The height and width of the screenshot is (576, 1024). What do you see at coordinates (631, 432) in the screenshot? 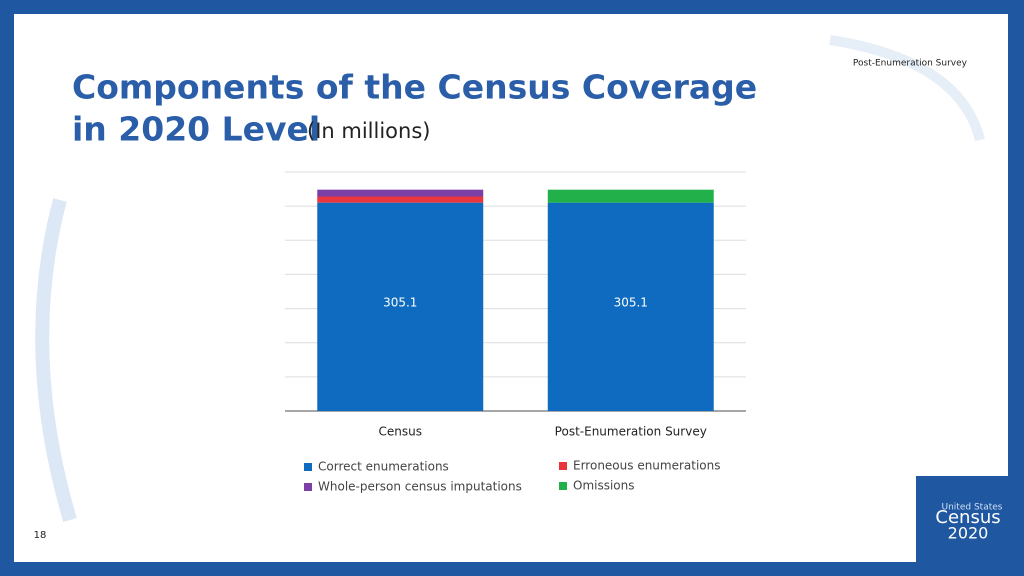
I see `x-tick-label: Post-Enumeration Survey` at bounding box center [631, 432].